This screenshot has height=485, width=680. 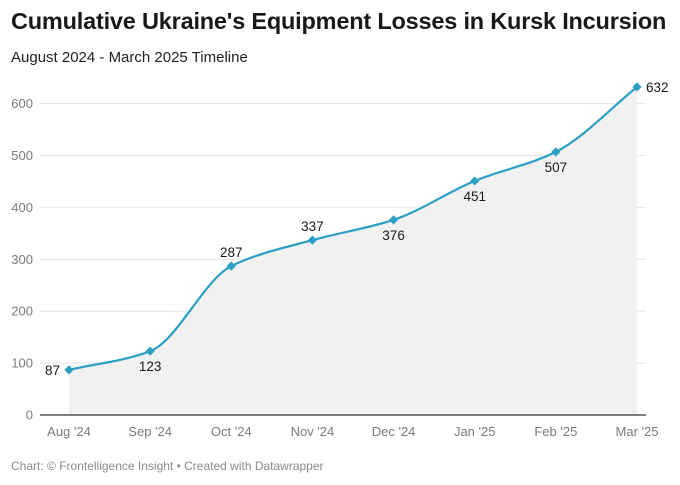 I want to click on data-label: 123, so click(x=150, y=366).